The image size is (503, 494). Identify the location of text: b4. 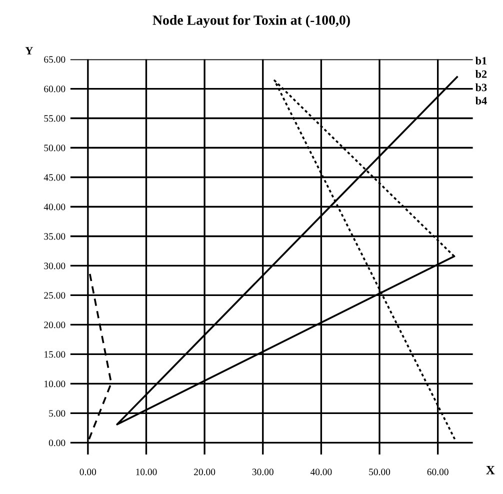
(481, 100).